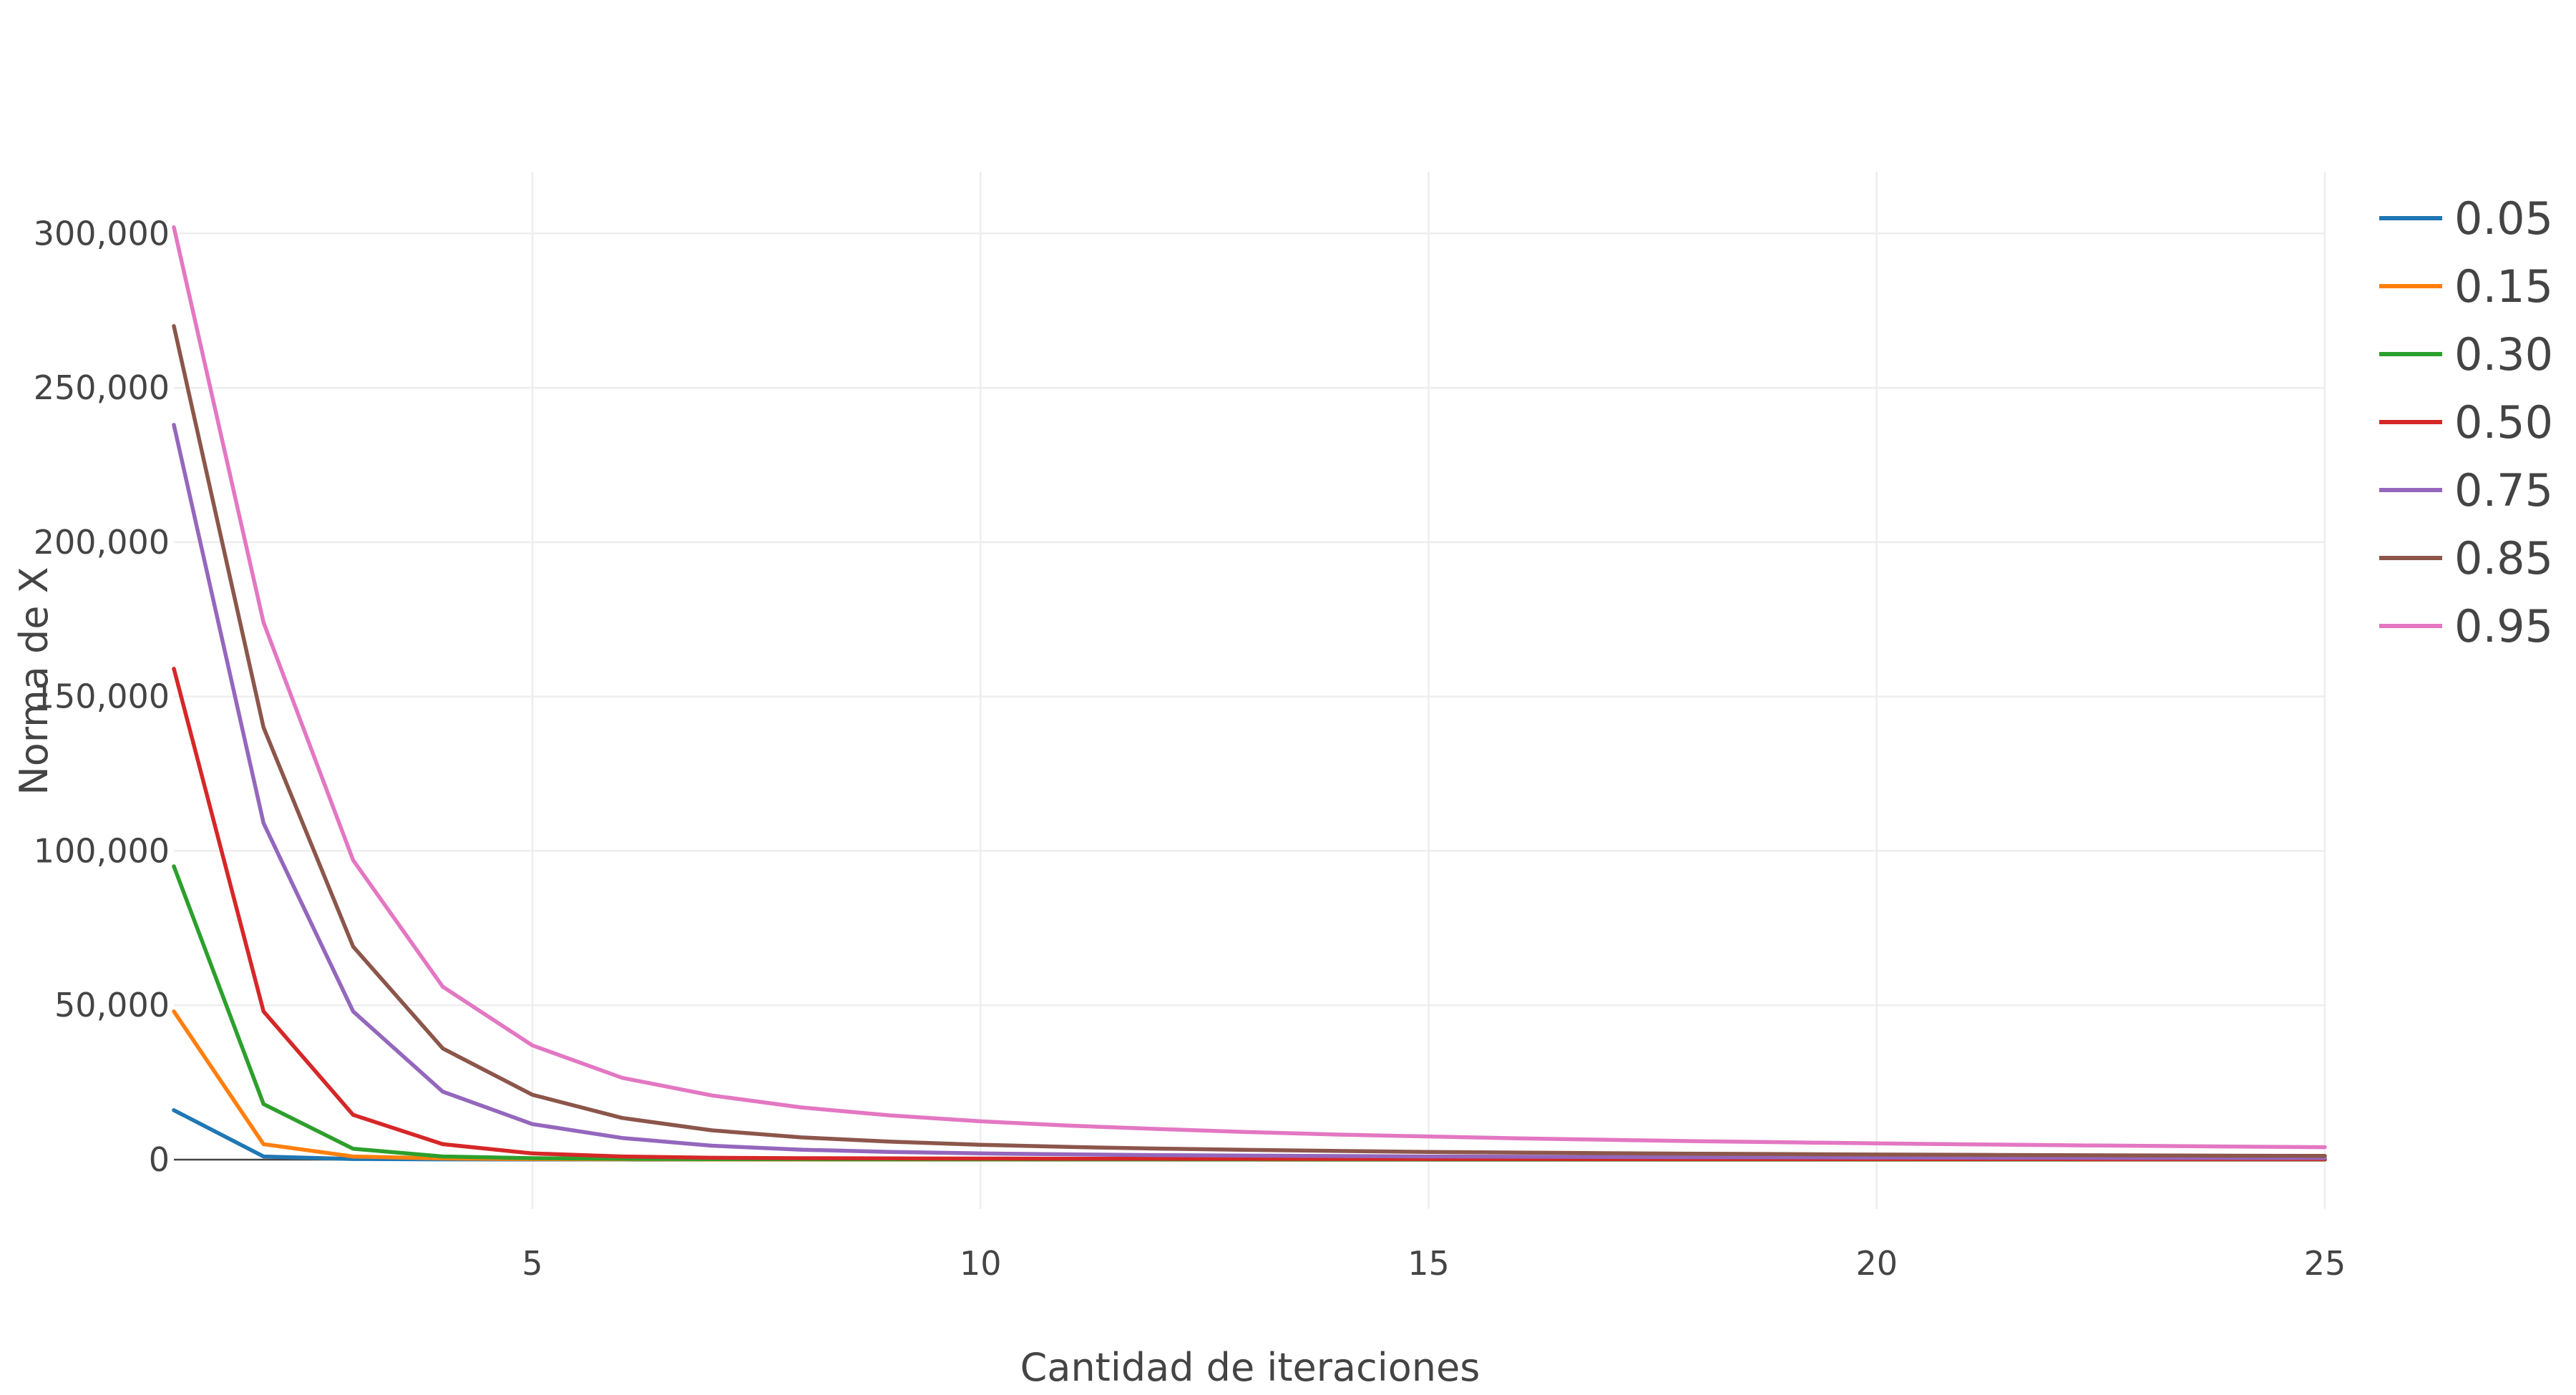 The image size is (2576, 1395). I want to click on legend-item: 0.75, so click(2466, 491).